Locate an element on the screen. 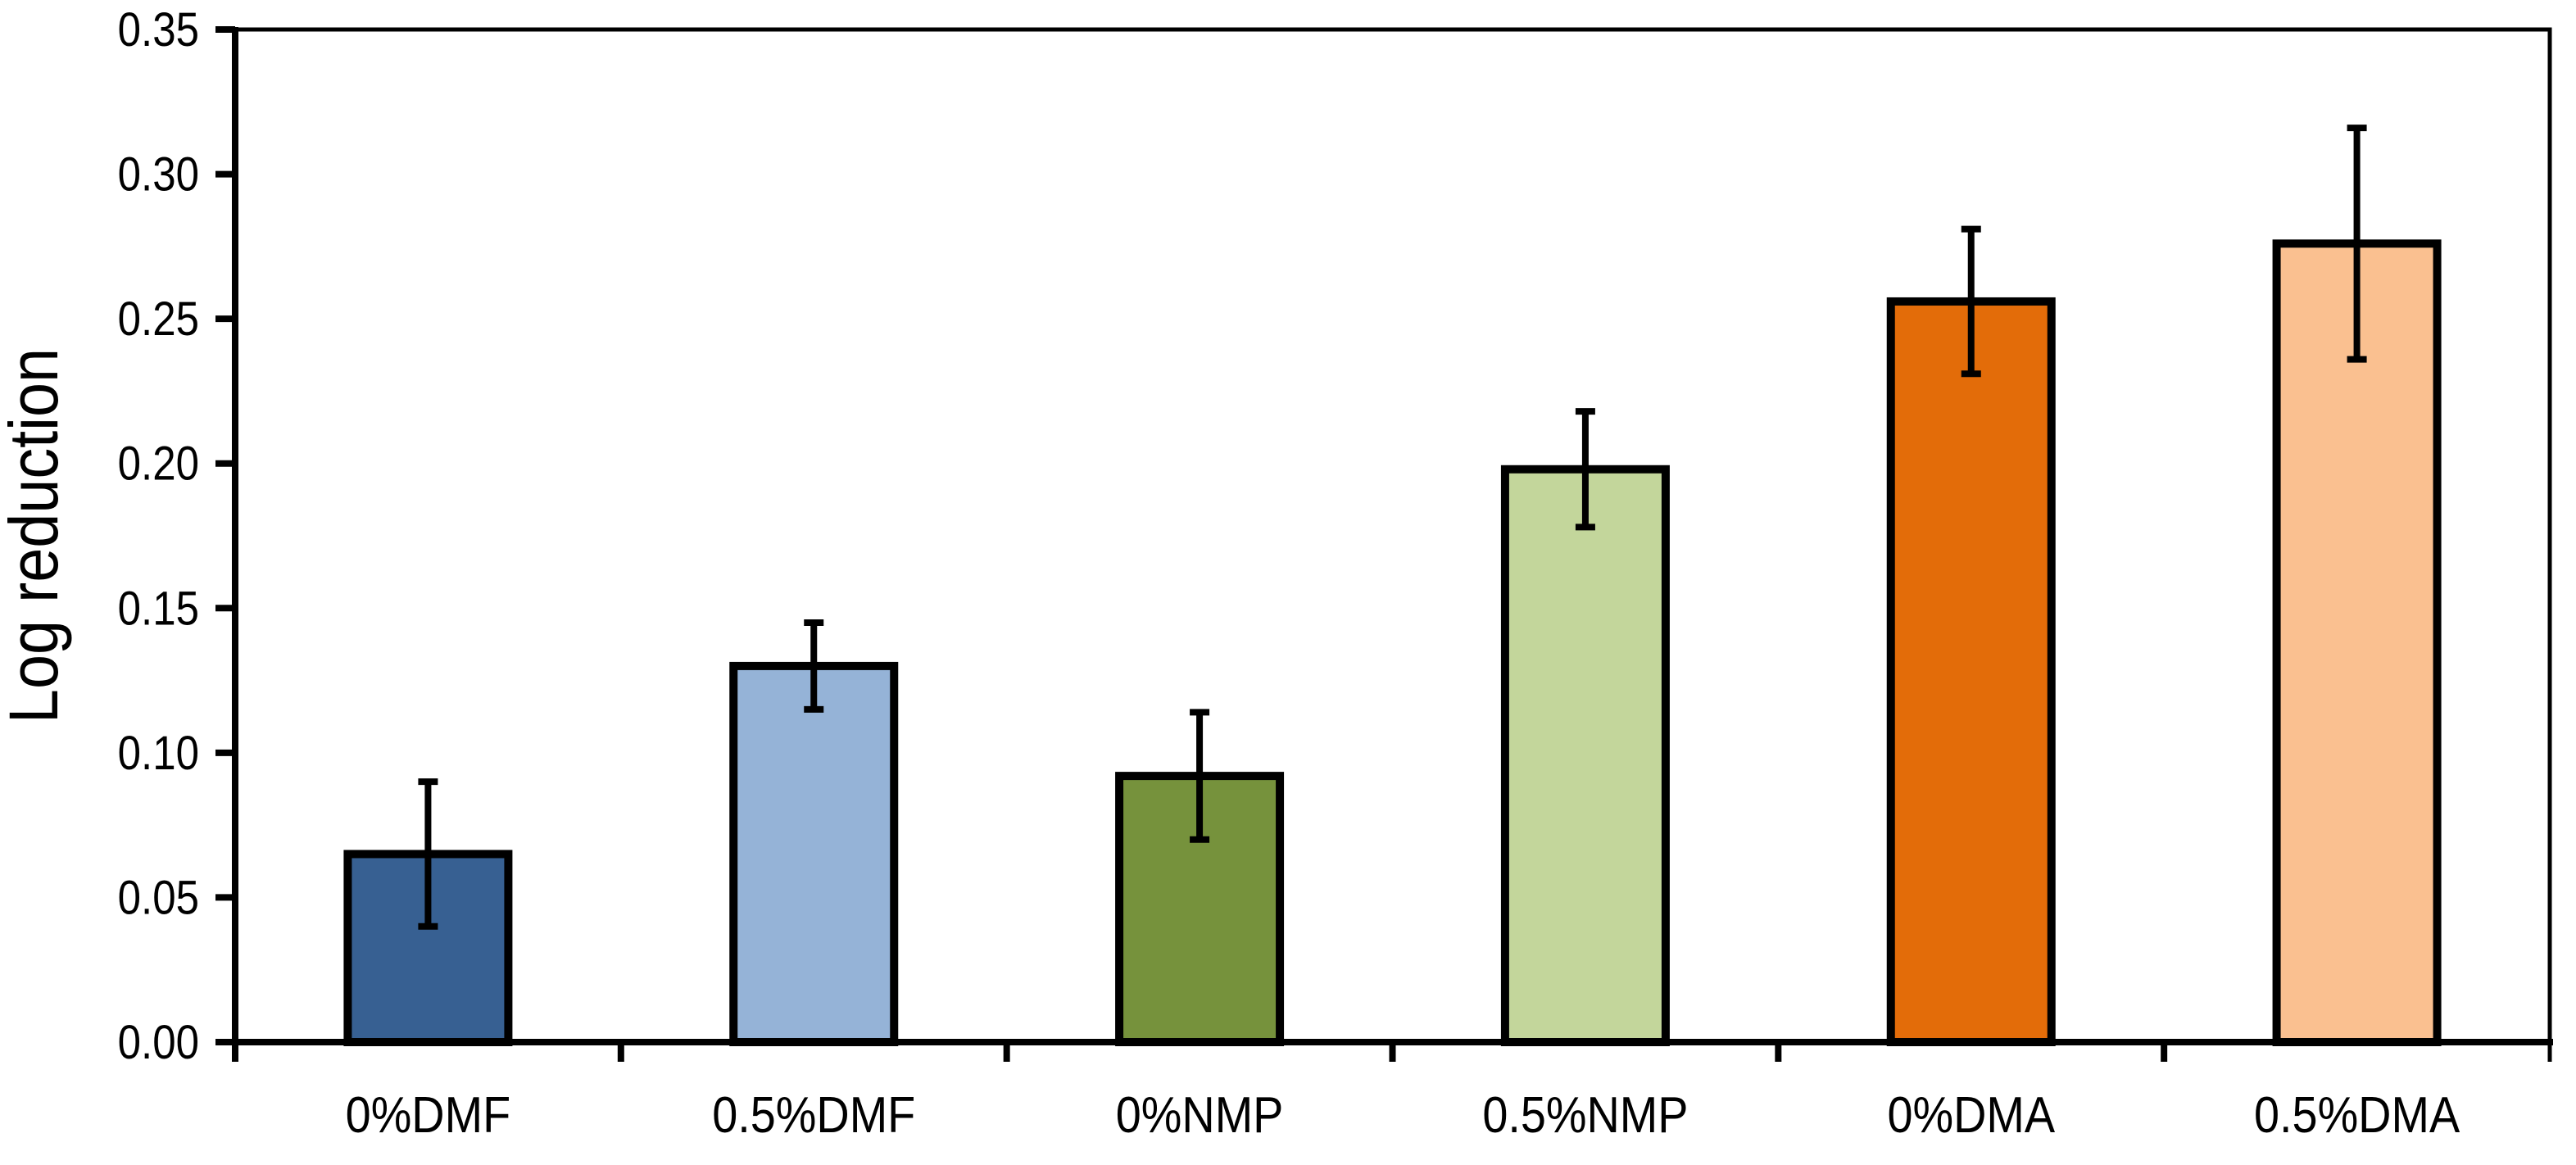 The height and width of the screenshot is (1165, 2576). bar-0.5%DMA is located at coordinates (2357, 643).